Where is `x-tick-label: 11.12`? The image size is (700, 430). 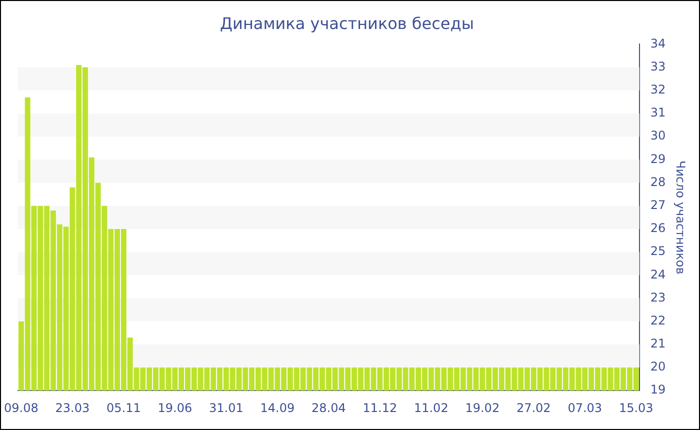 x-tick-label: 11.12 is located at coordinates (380, 407).